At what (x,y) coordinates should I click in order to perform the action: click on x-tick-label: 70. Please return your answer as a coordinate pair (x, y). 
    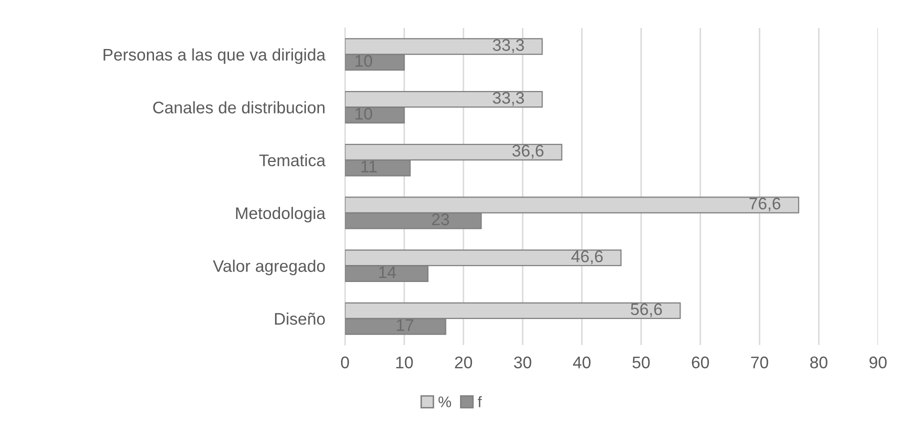
    Looking at the image, I should click on (759, 362).